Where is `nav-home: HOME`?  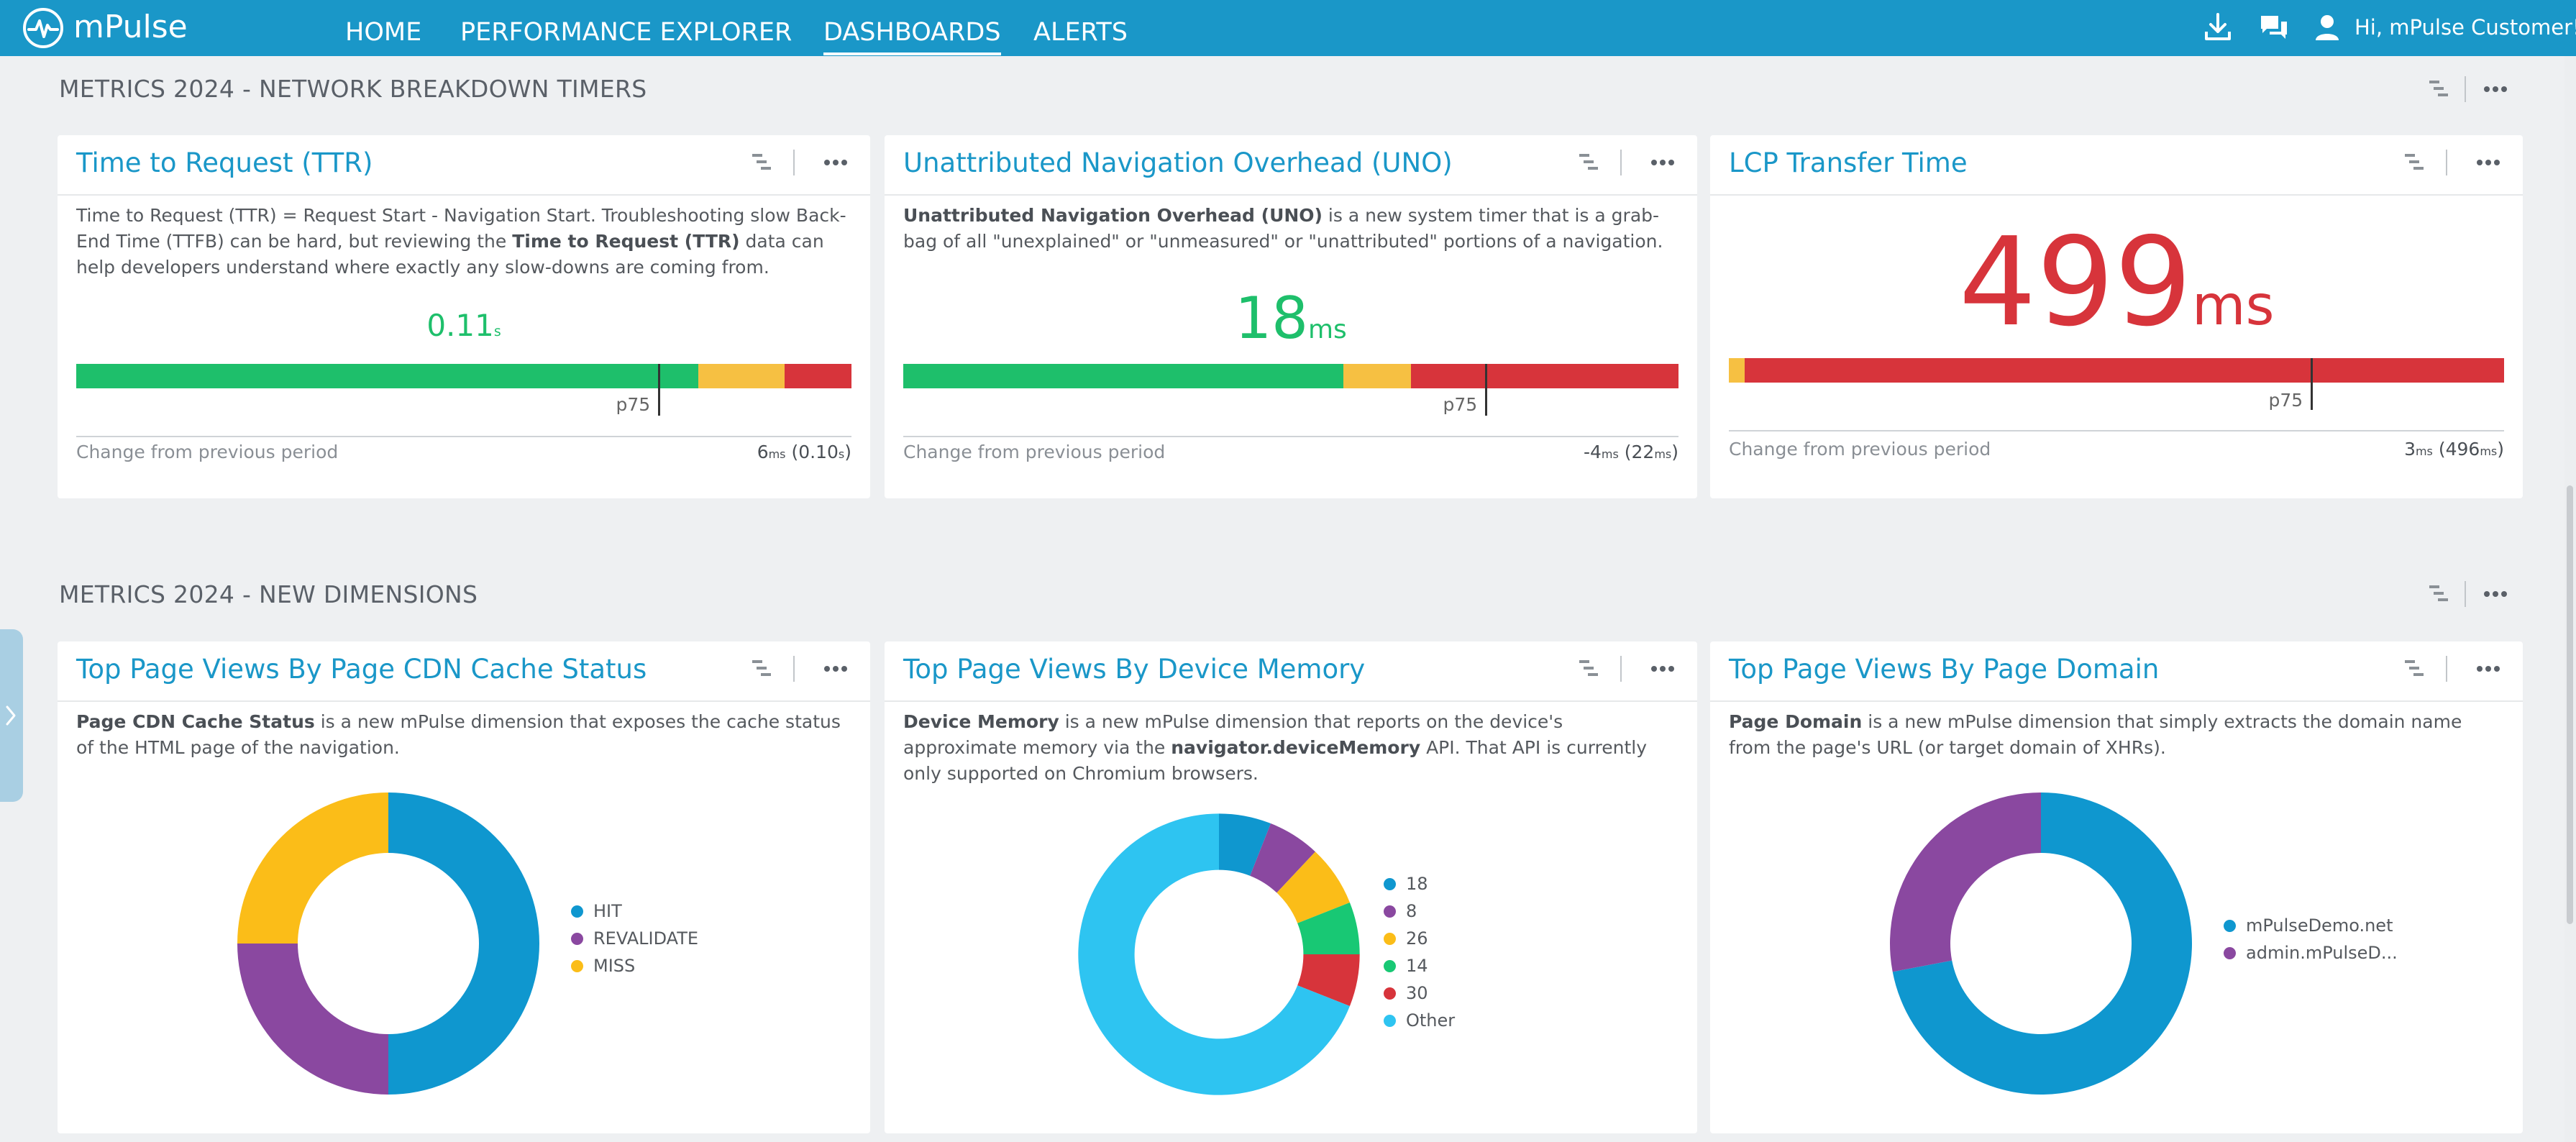
nav-home: HOME is located at coordinates (383, 32).